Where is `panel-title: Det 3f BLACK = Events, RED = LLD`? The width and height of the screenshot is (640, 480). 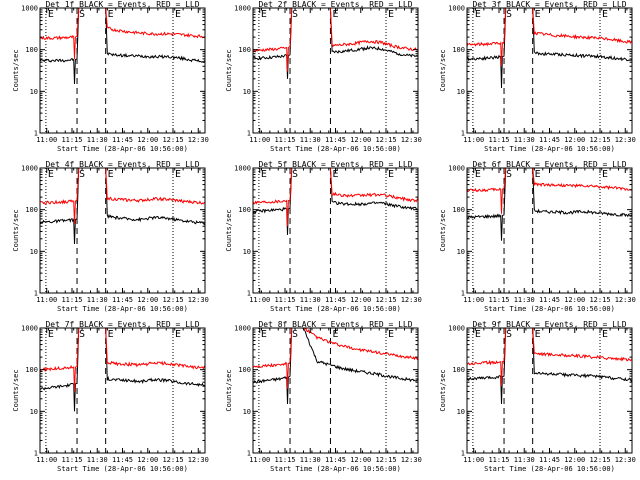 panel-title: Det 3f BLACK = Events, RED = LLD is located at coordinates (549, 4).